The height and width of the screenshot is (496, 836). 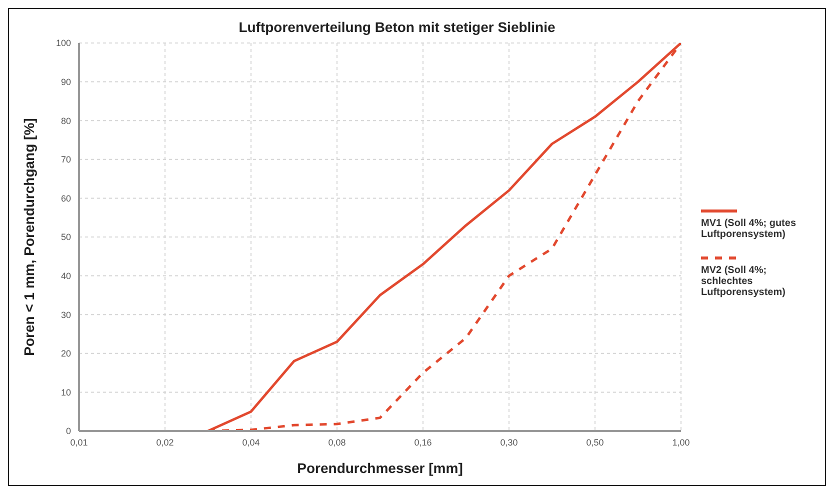 What do you see at coordinates (423, 442) in the screenshot?
I see `x-tick-label: 0,16` at bounding box center [423, 442].